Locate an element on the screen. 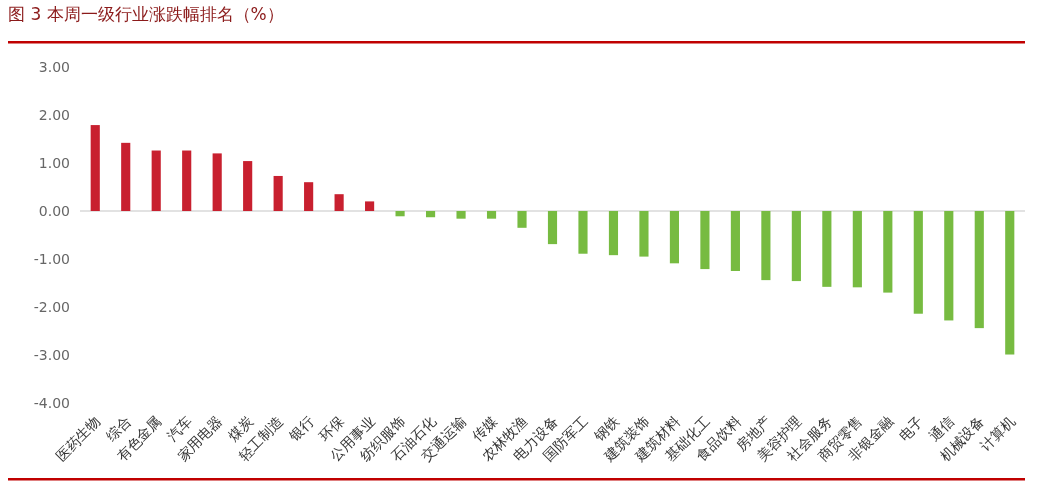  x-tick-label: 医药生物 is located at coordinates (78, 438).